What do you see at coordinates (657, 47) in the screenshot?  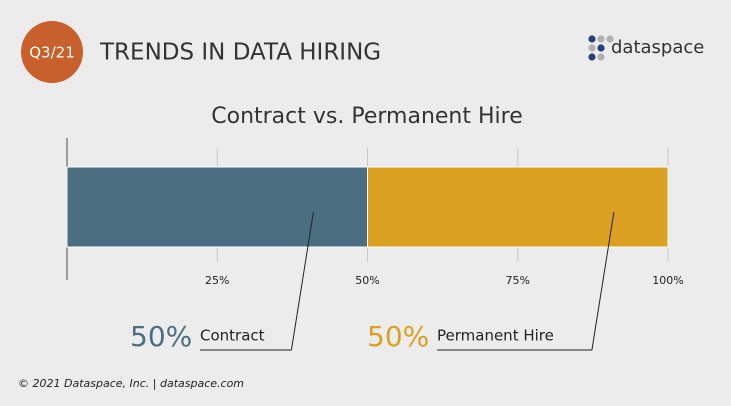 I see `logo-text: dataspace` at bounding box center [657, 47].